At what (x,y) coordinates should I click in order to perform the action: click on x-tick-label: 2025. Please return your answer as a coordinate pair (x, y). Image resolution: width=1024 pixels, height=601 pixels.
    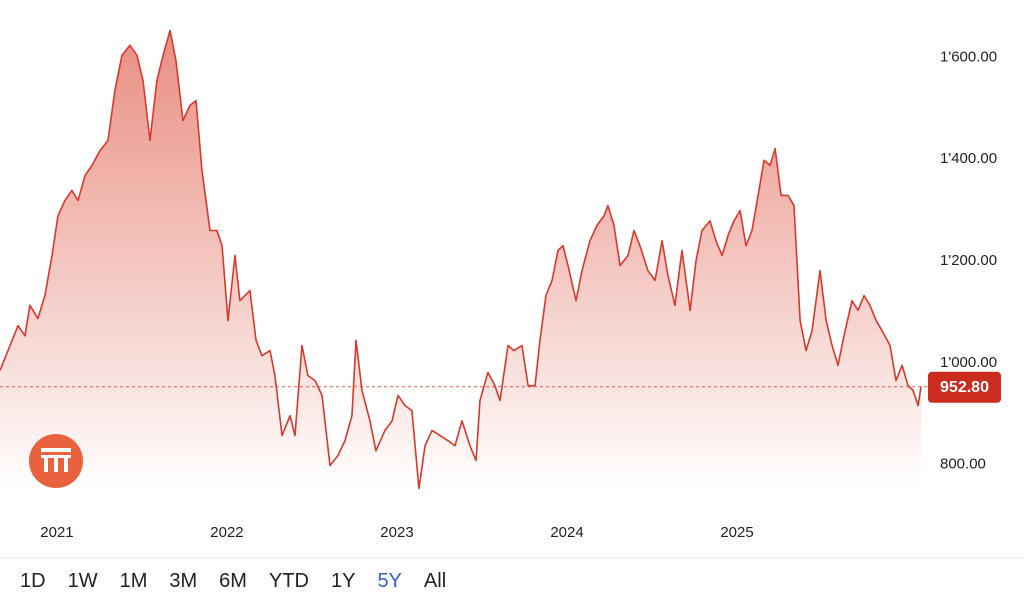
    Looking at the image, I should click on (736, 532).